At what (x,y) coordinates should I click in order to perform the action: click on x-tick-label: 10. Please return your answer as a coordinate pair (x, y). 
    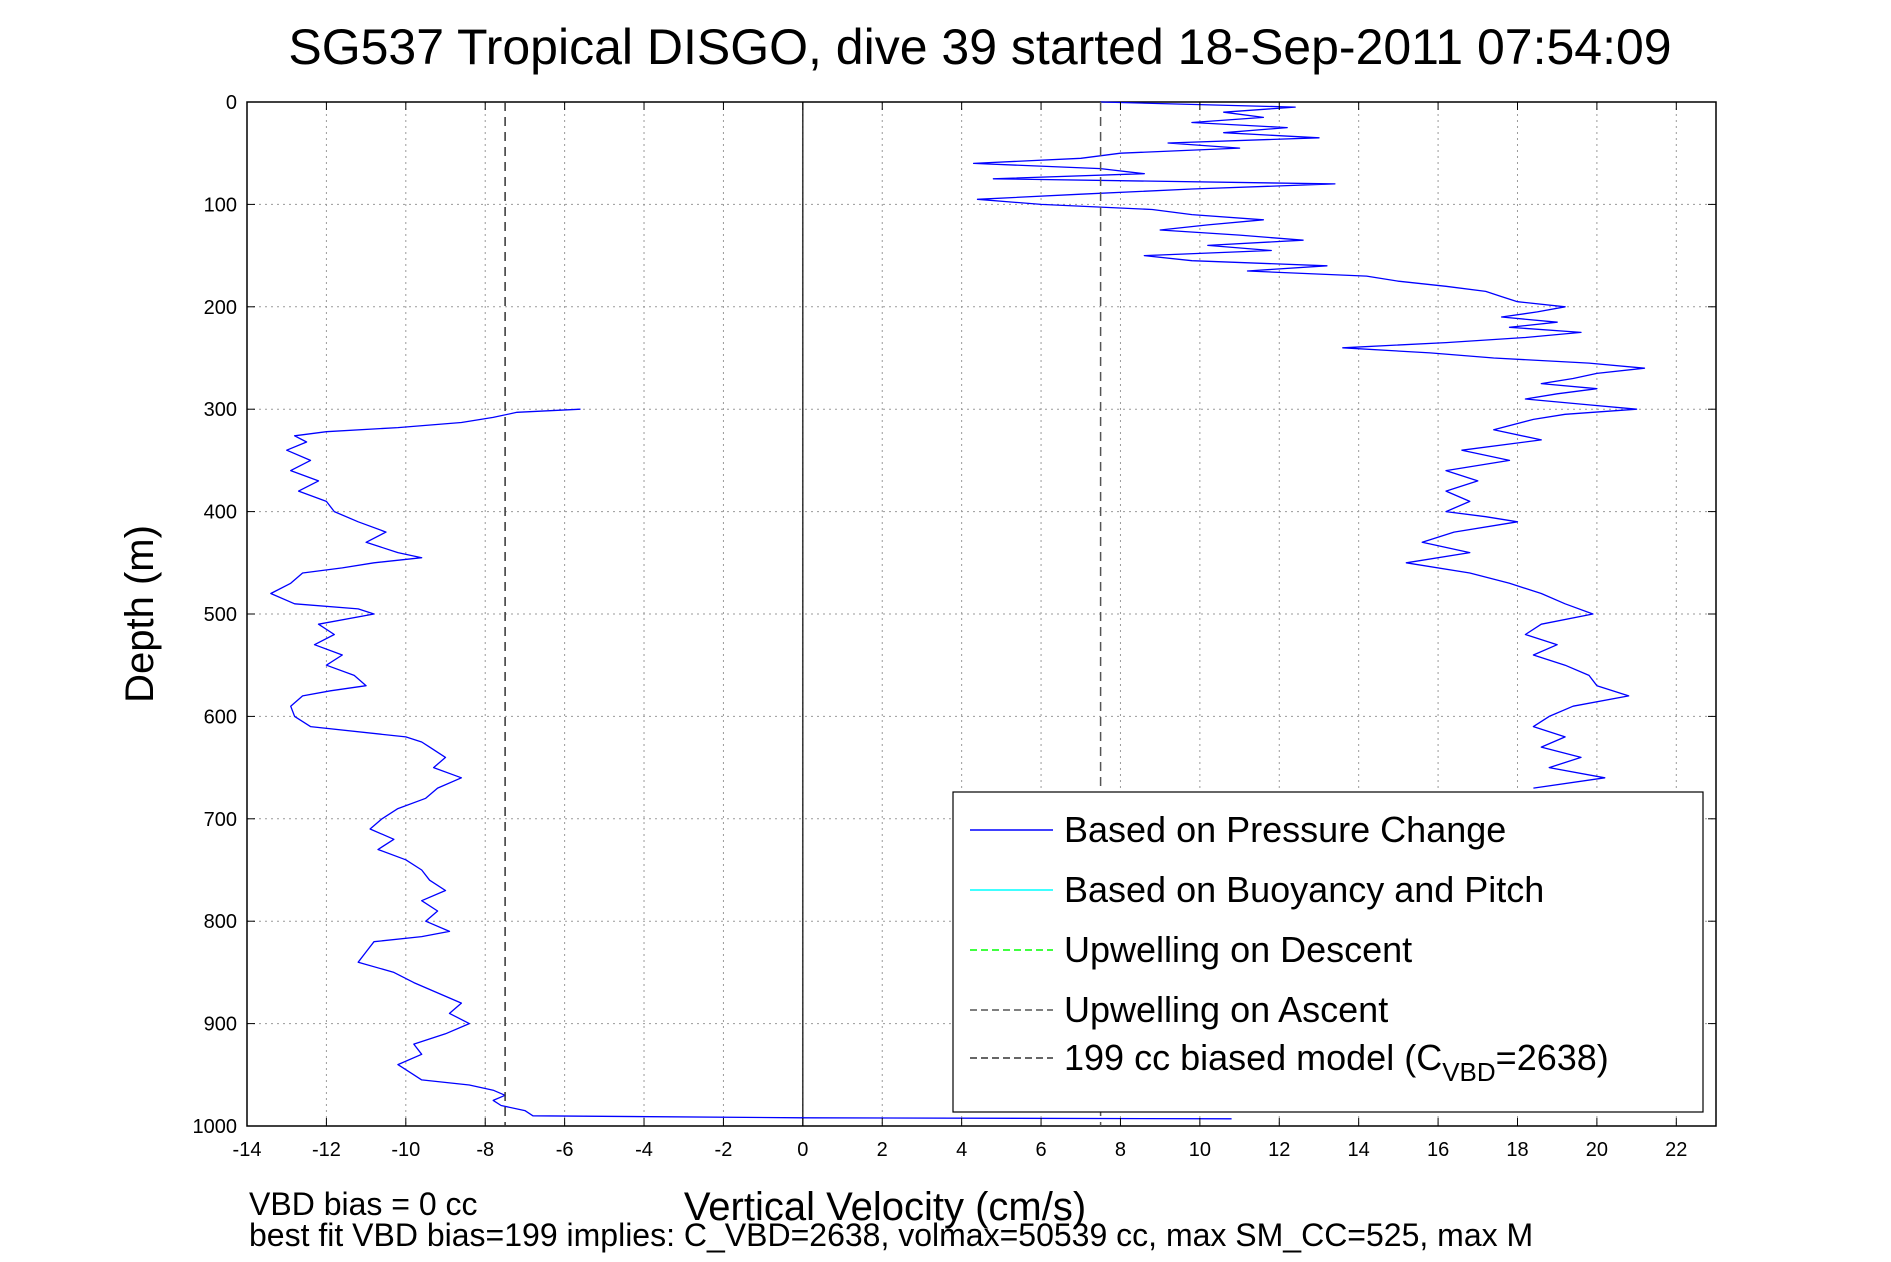
    Looking at the image, I should click on (1200, 1150).